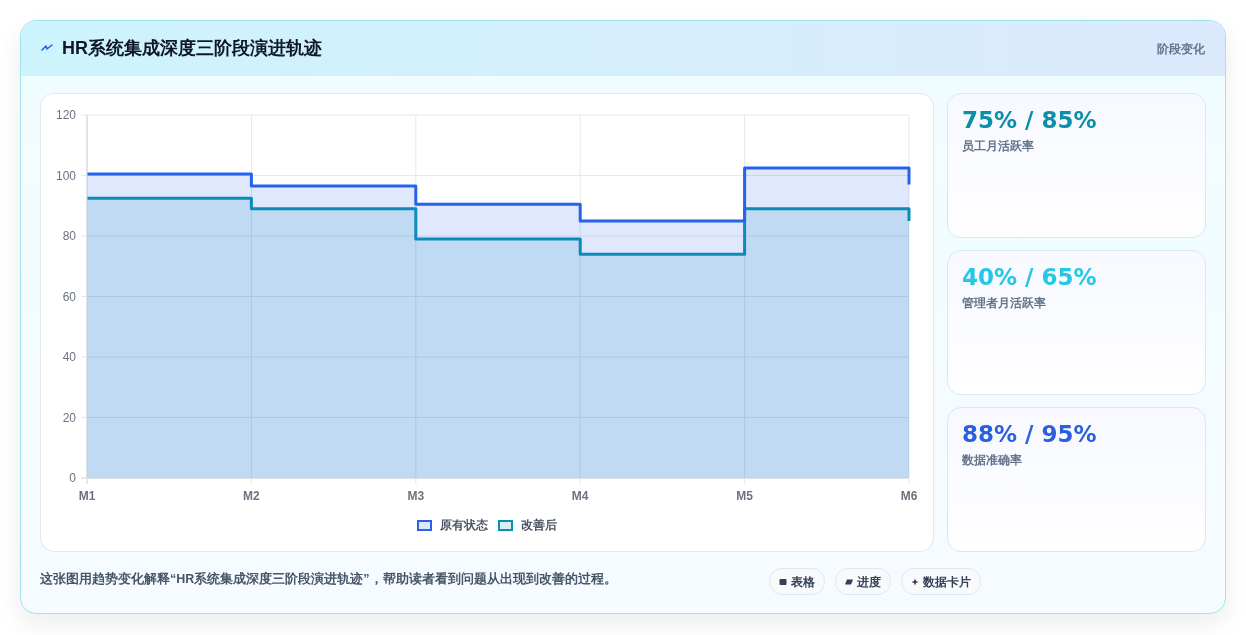  What do you see at coordinates (87, 496) in the screenshot?
I see `x-tick-label: M1` at bounding box center [87, 496].